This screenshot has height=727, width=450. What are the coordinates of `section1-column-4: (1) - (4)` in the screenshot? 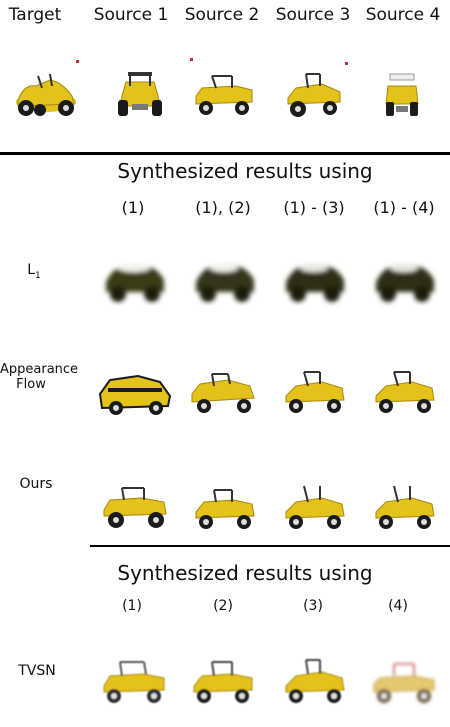 It's located at (404, 207).